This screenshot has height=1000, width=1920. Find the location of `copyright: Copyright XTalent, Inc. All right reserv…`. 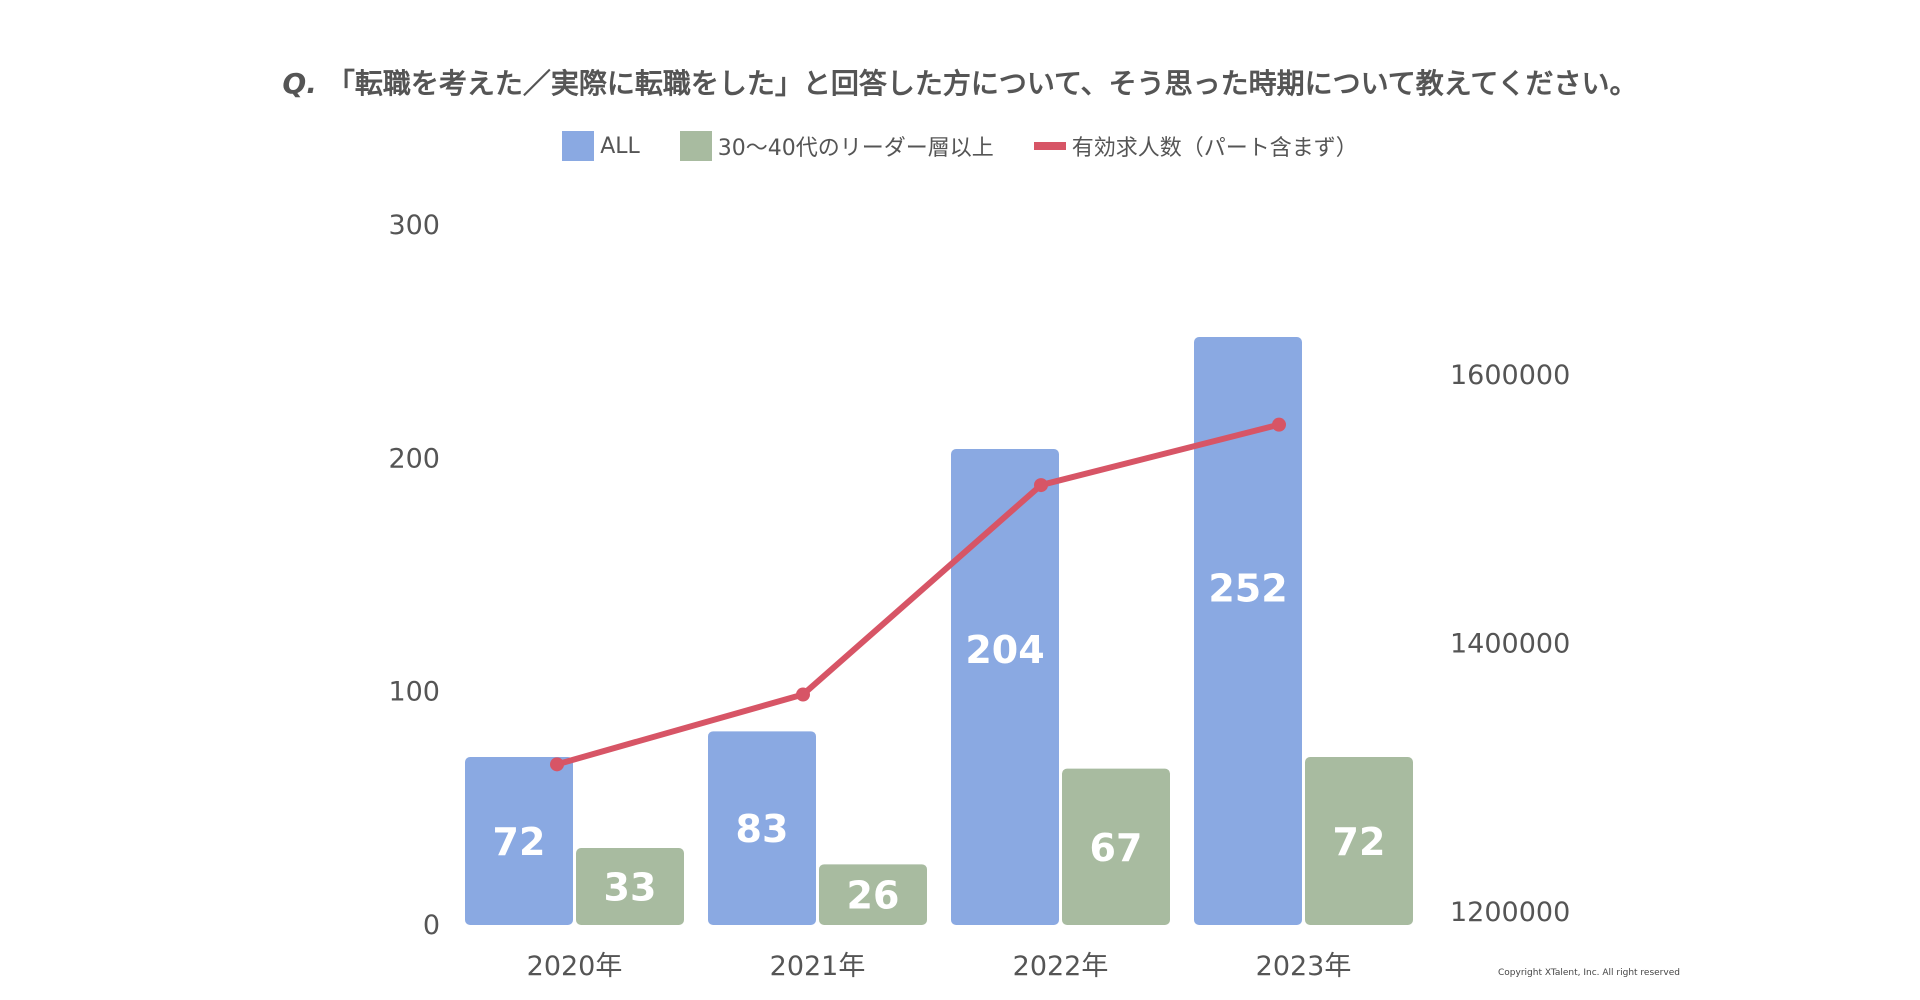

copyright: Copyright XTalent, Inc. All right reserv… is located at coordinates (1589, 973).